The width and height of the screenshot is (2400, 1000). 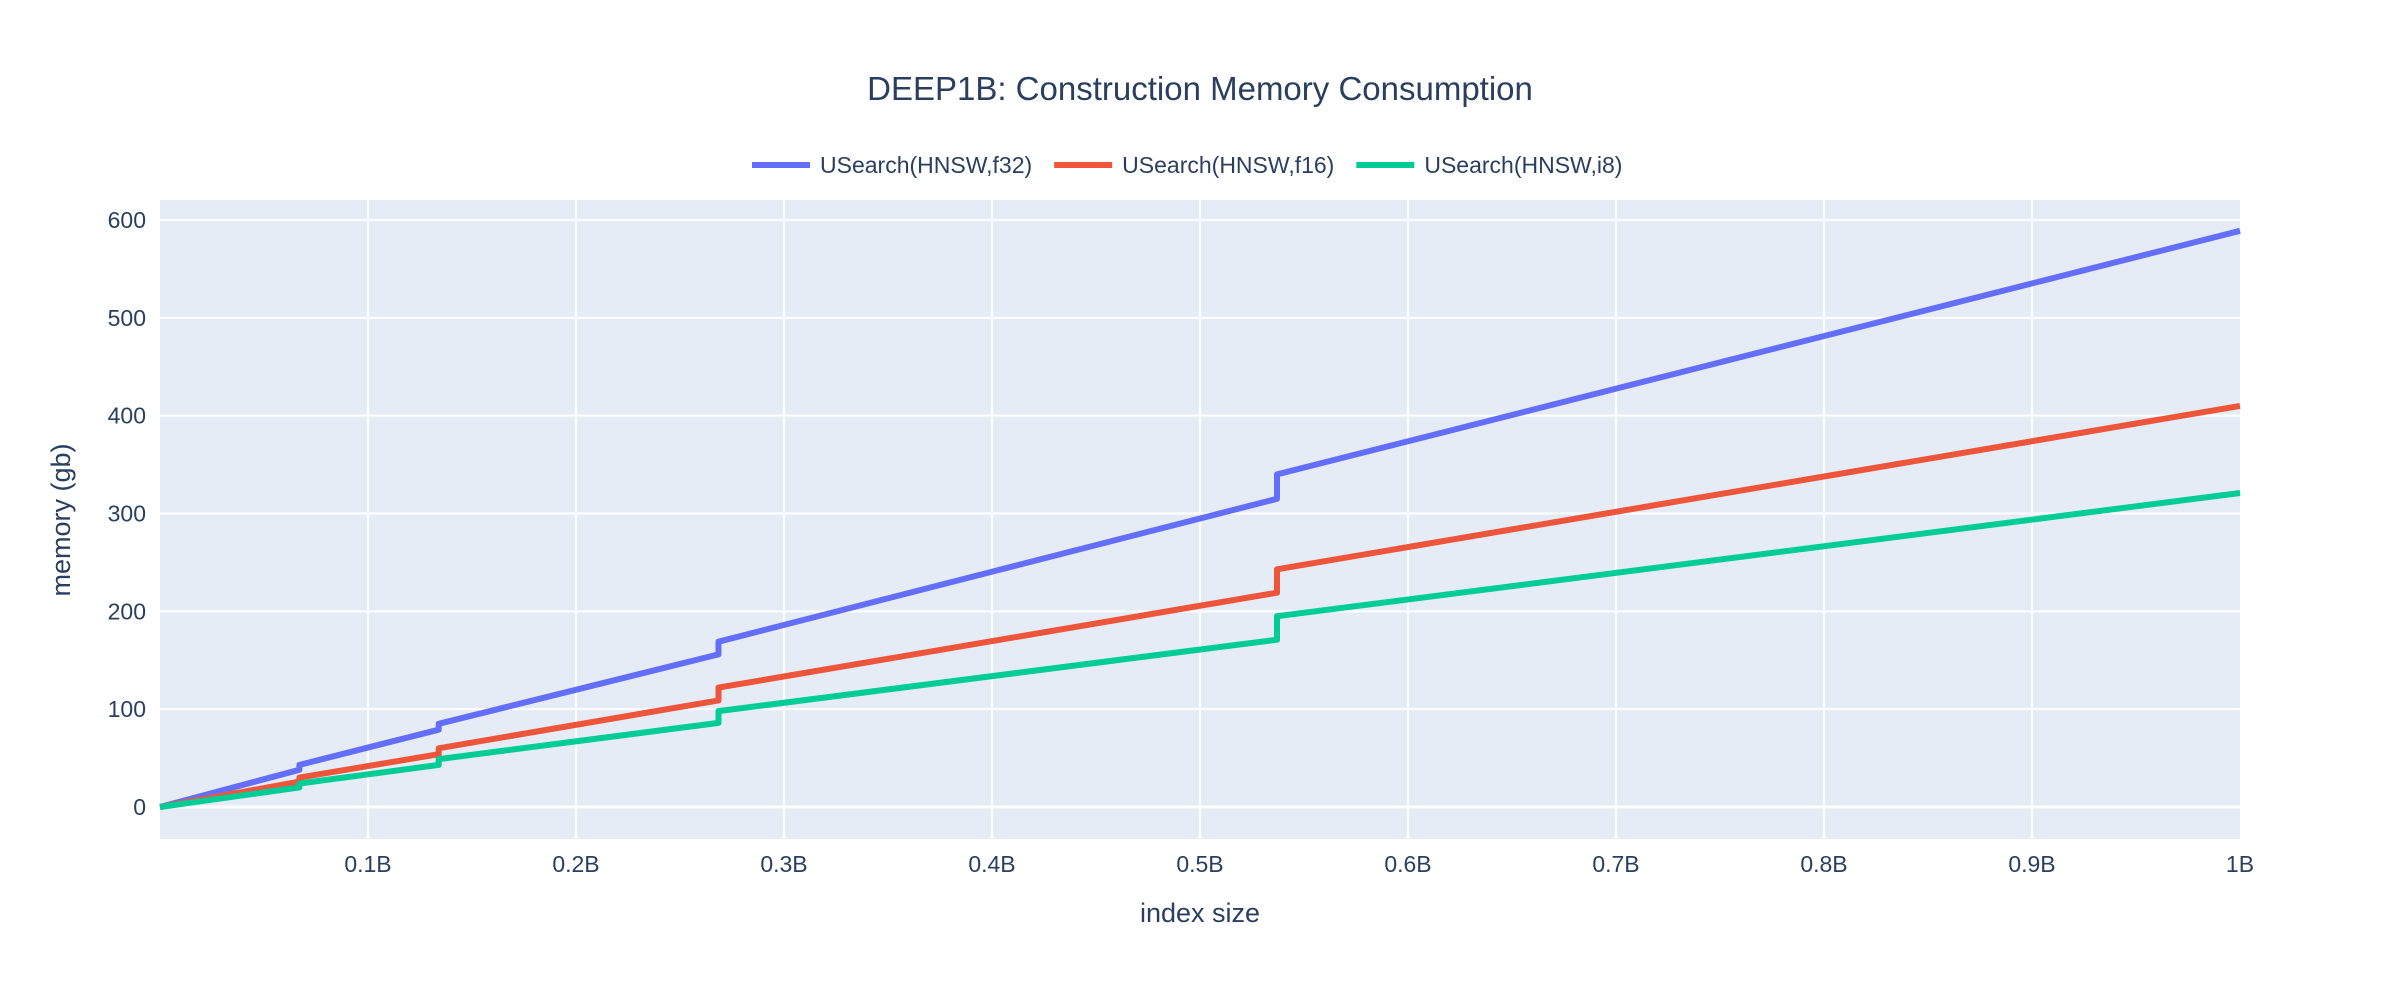 I want to click on legend-item-2: USearch(HNSW,f16), so click(x=1194, y=165).